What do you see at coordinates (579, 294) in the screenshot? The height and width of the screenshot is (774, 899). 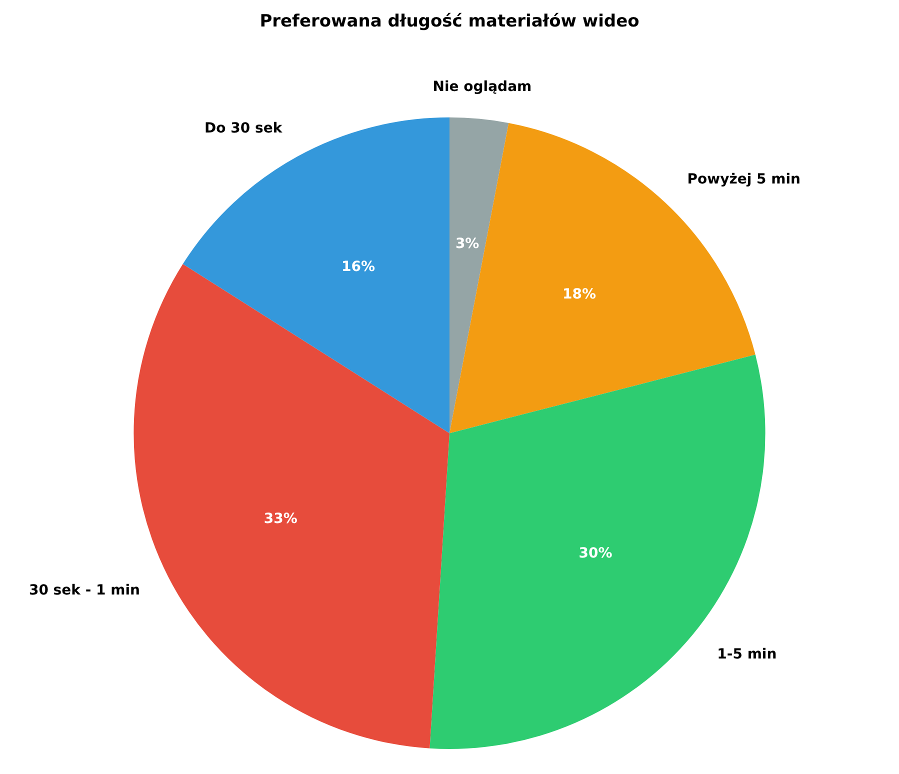 I see `data-label: 18%` at bounding box center [579, 294].